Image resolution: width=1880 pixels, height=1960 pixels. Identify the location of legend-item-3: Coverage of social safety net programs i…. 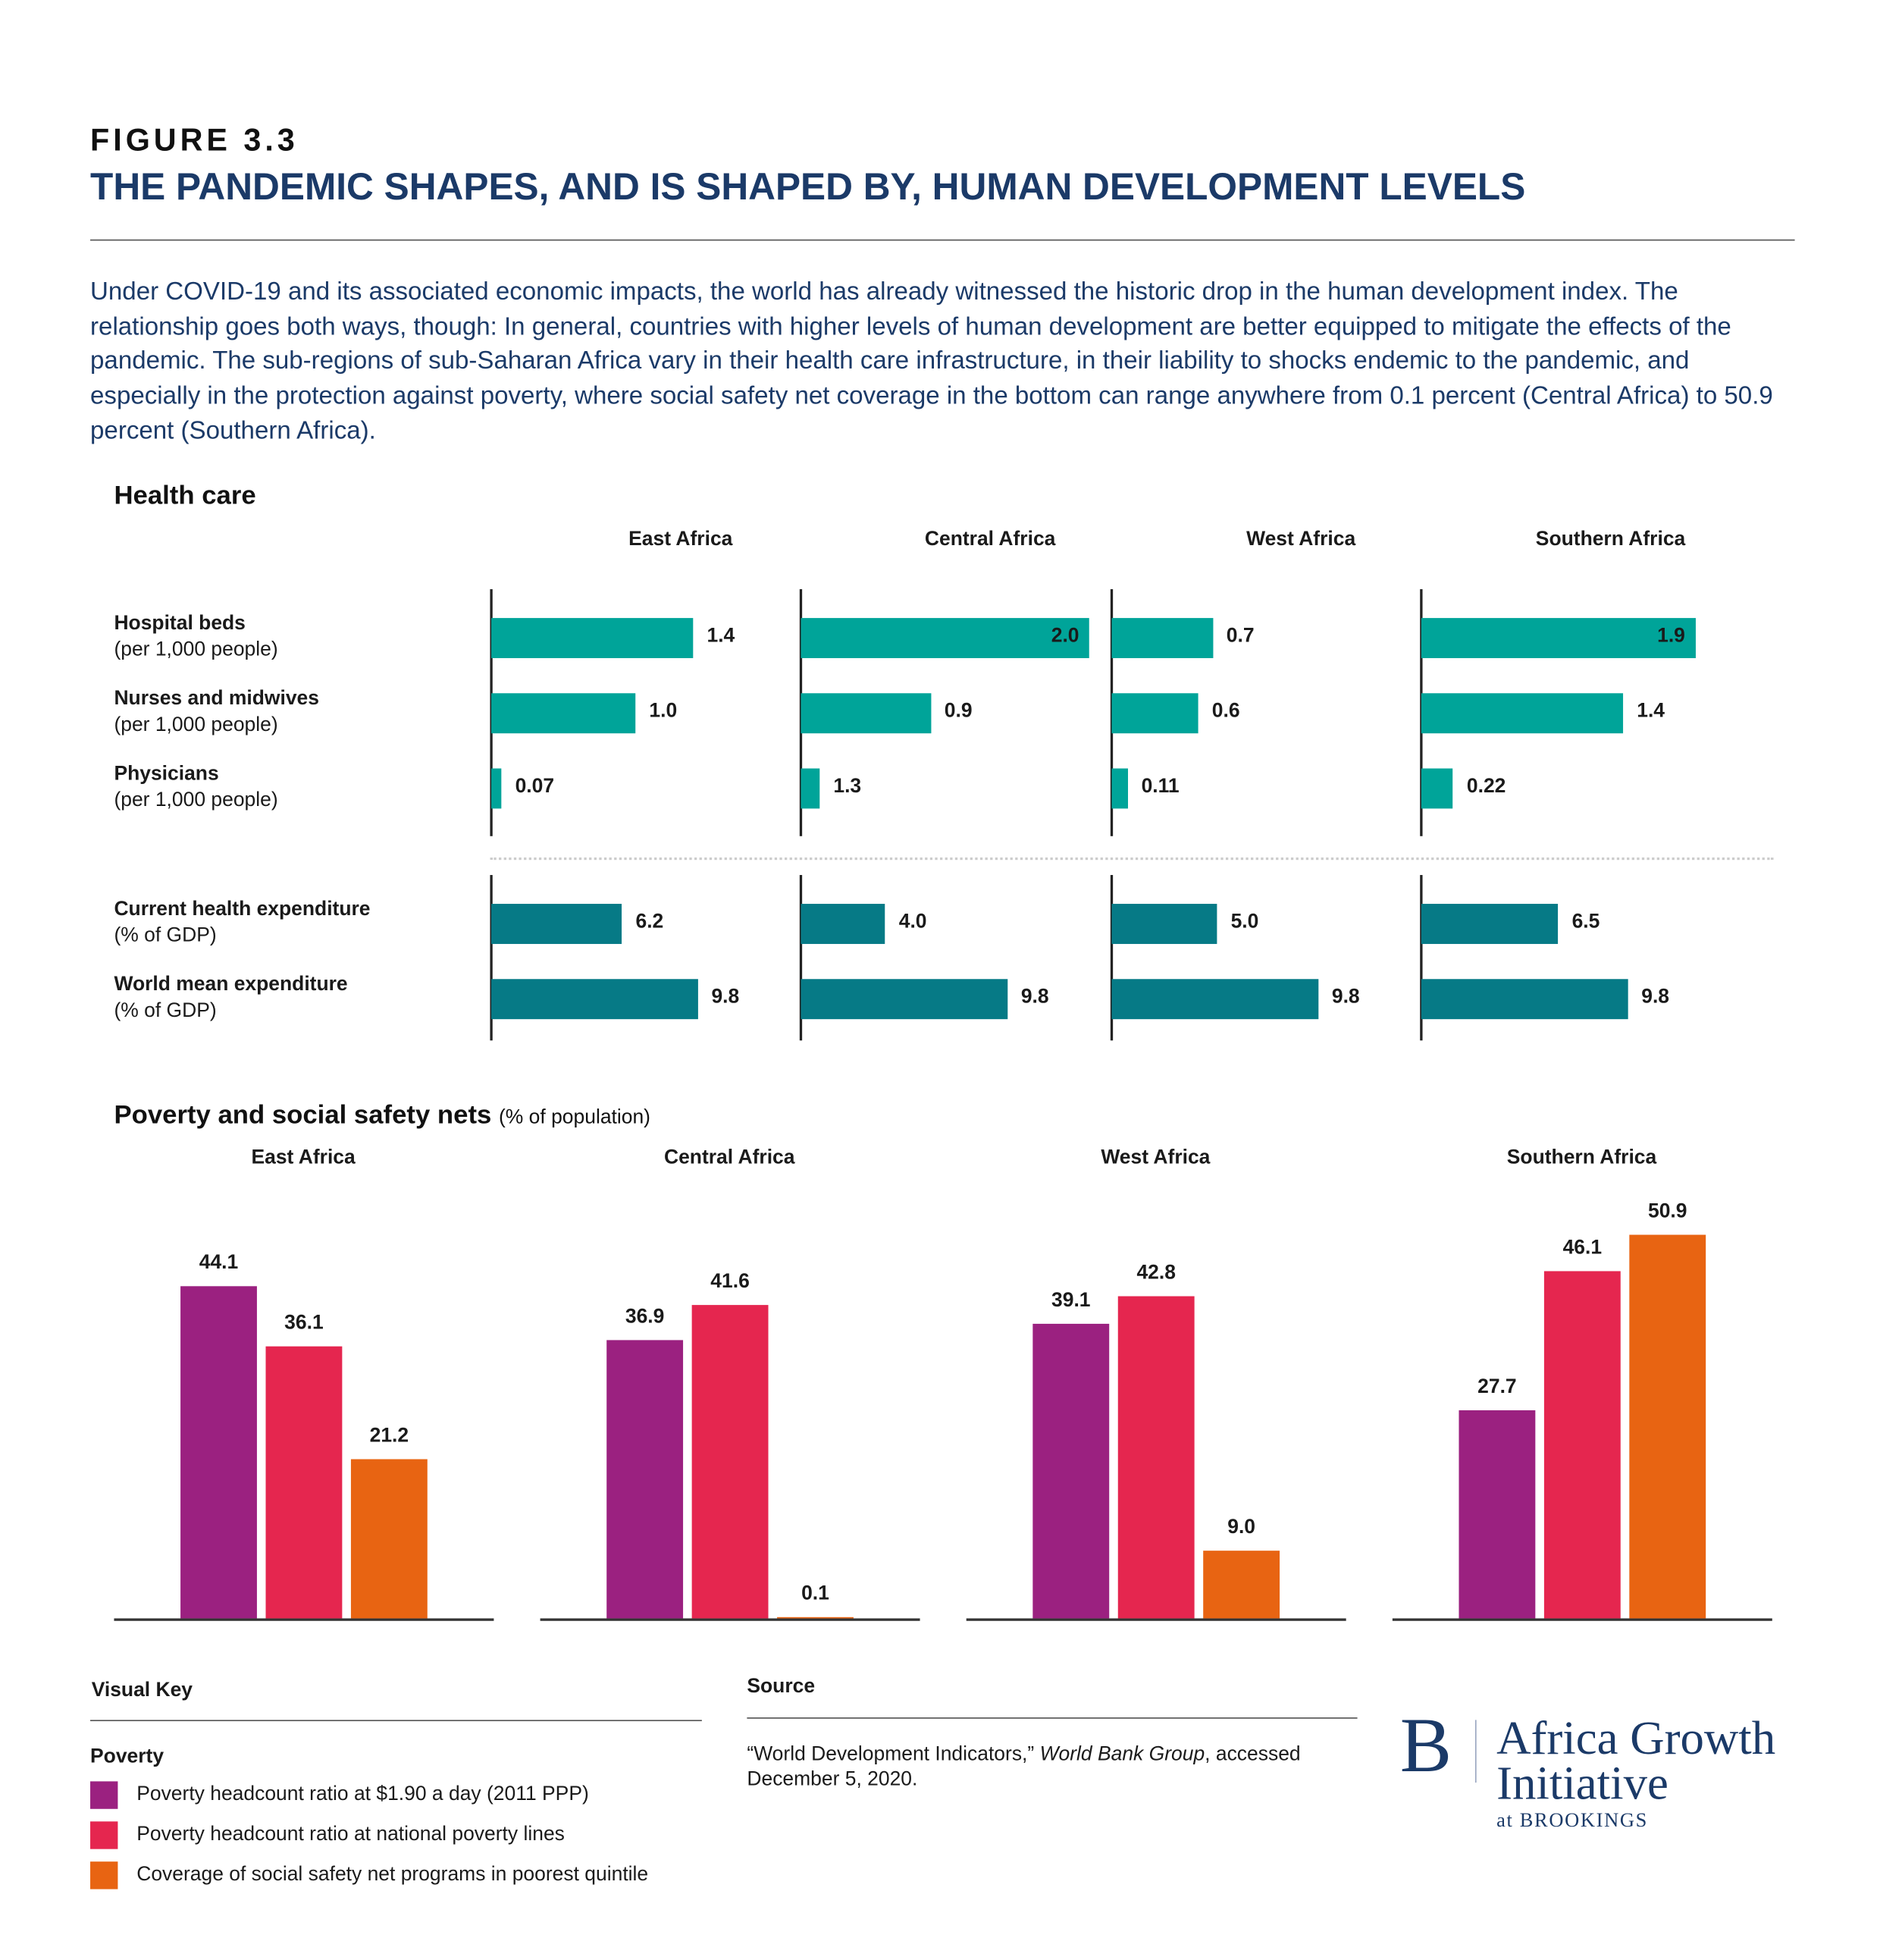
(392, 1875).